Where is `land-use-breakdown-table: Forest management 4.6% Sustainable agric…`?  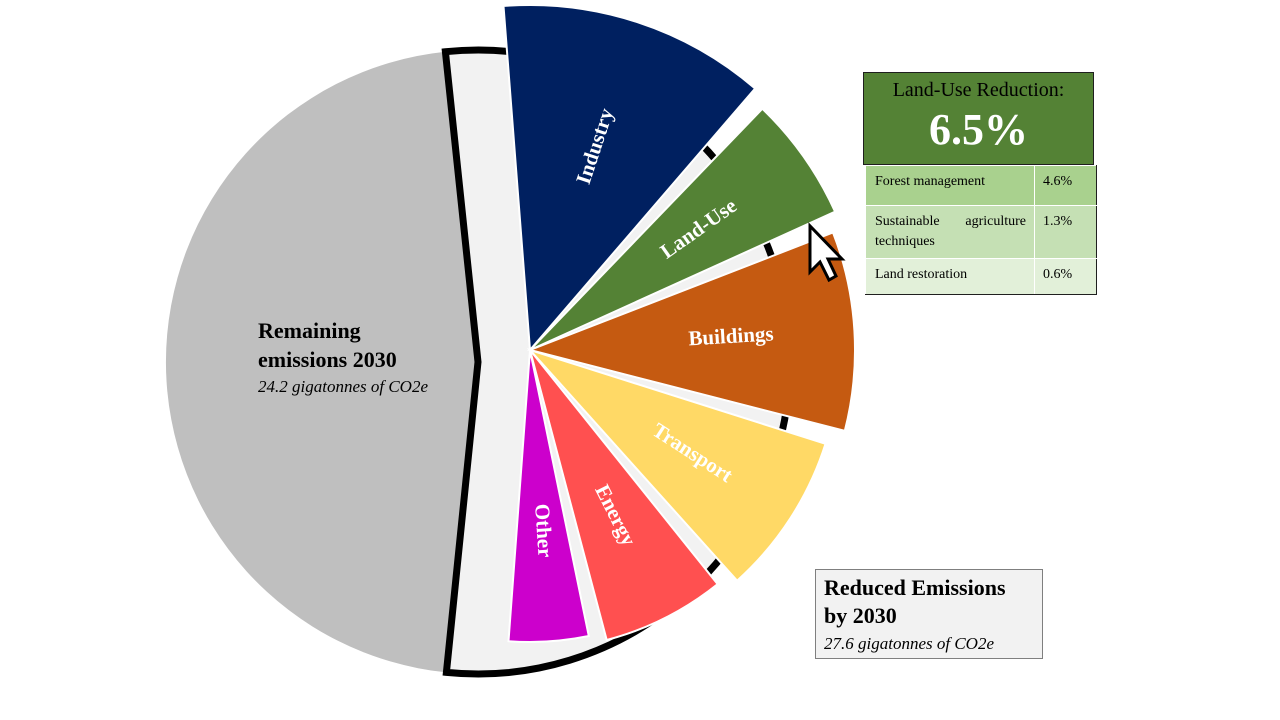
land-use-breakdown-table: Forest management 4.6% Sustainable agric… is located at coordinates (981, 230).